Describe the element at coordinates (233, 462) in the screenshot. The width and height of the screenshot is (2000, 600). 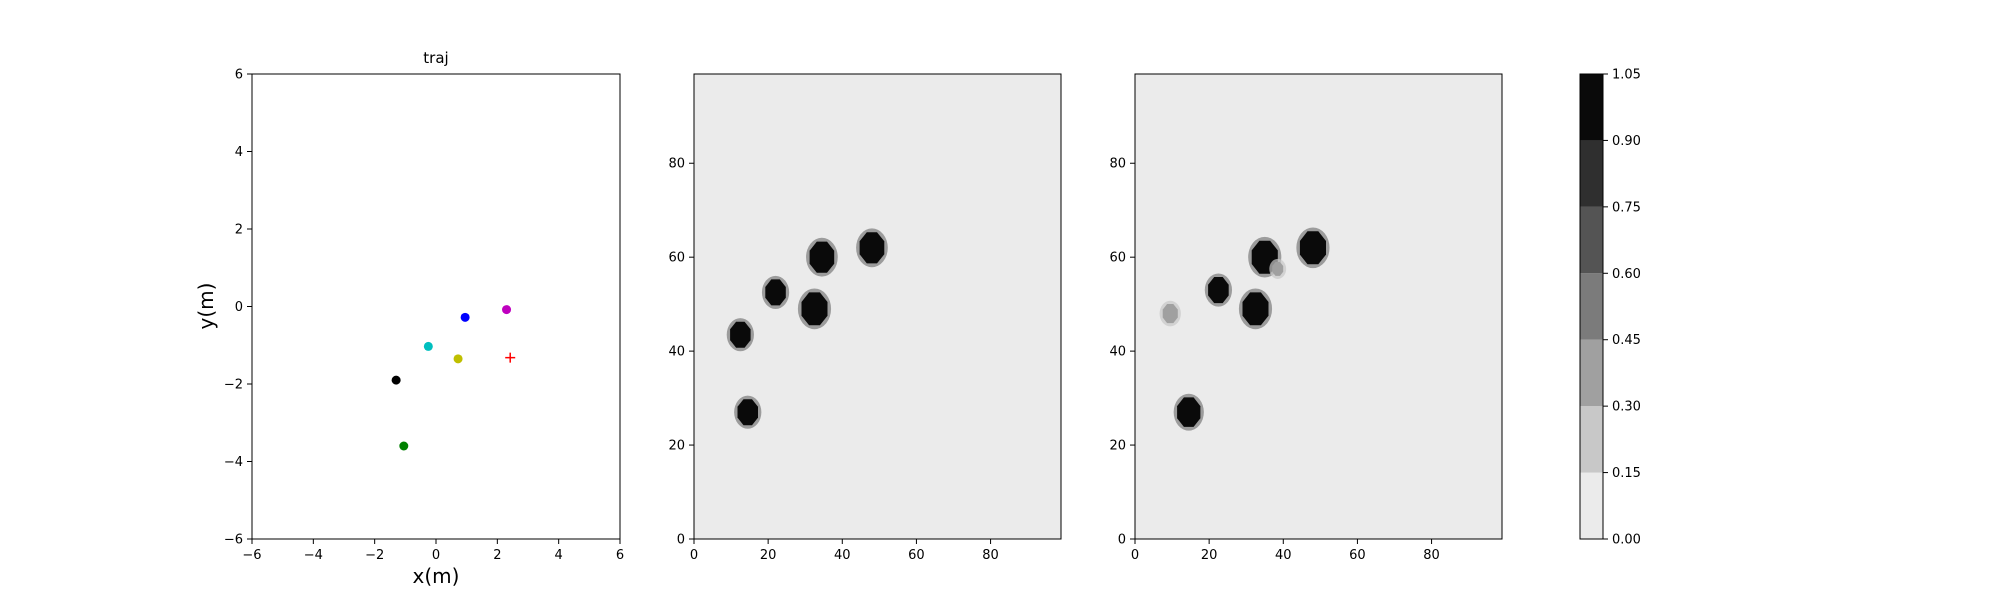
I see `y-tick-label: −4` at that location.